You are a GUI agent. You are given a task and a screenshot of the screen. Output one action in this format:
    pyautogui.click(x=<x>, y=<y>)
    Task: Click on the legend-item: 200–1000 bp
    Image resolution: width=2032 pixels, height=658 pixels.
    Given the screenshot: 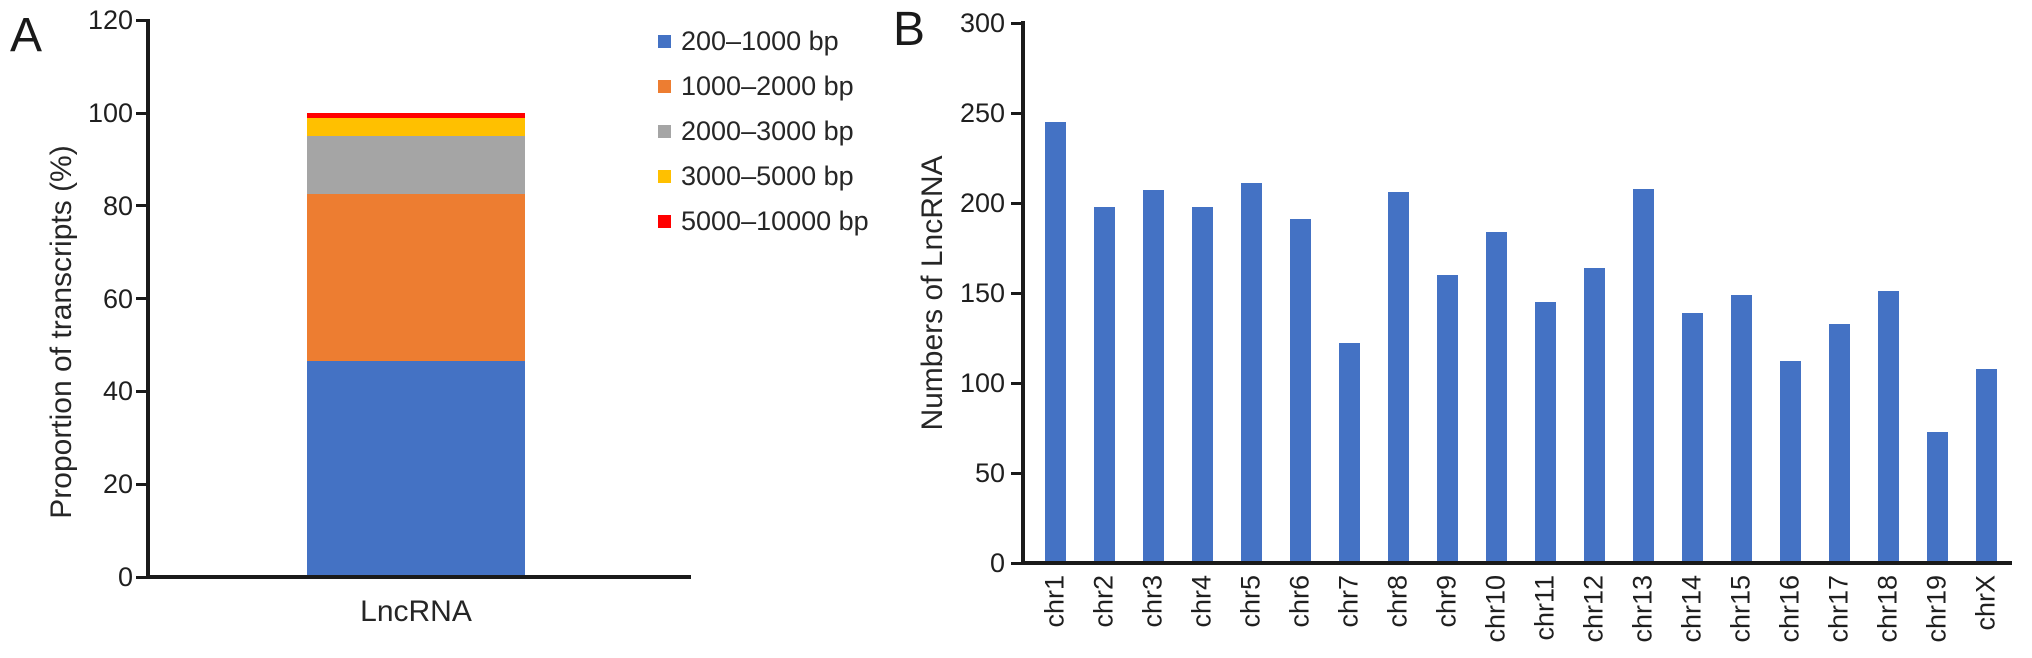 What is the action you would take?
    pyautogui.click(x=763, y=41)
    